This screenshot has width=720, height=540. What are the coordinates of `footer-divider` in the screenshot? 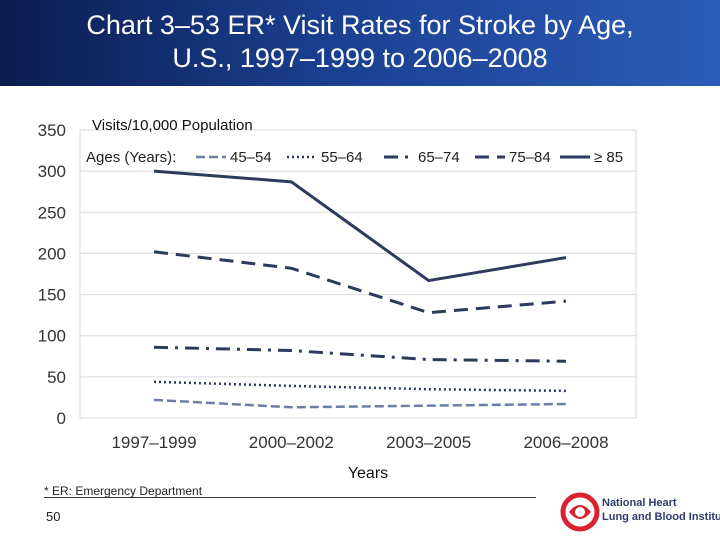 It's located at (290, 497).